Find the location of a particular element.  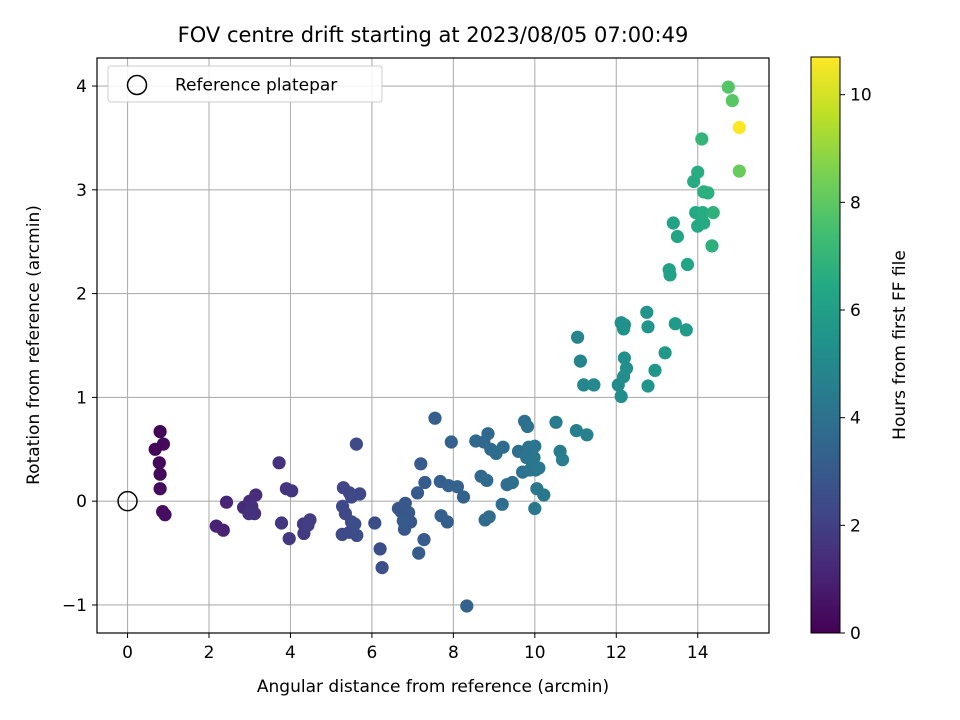

y-tick-label: 2 is located at coordinates (81, 295).